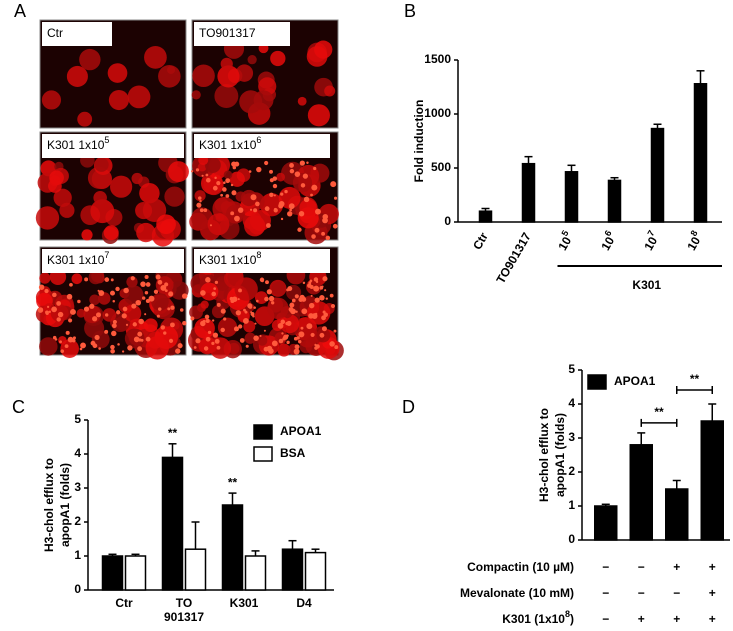 This screenshot has height=631, width=733. I want to click on x-tick-label: TO 901317, so click(184, 610).